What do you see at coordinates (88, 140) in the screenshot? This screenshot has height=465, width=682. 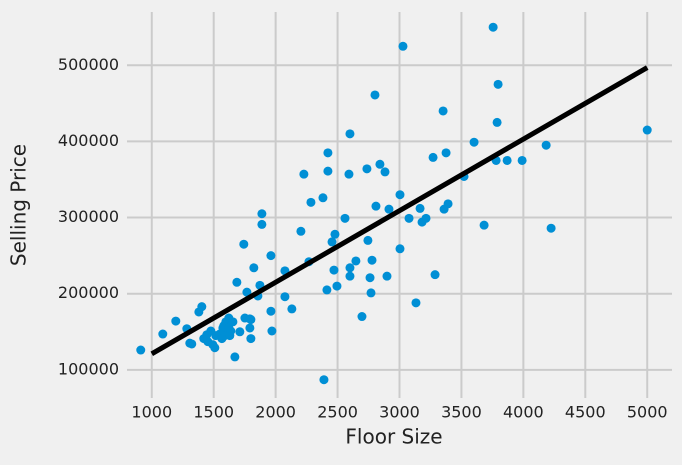 I see `y-tick-label: 400000` at bounding box center [88, 140].